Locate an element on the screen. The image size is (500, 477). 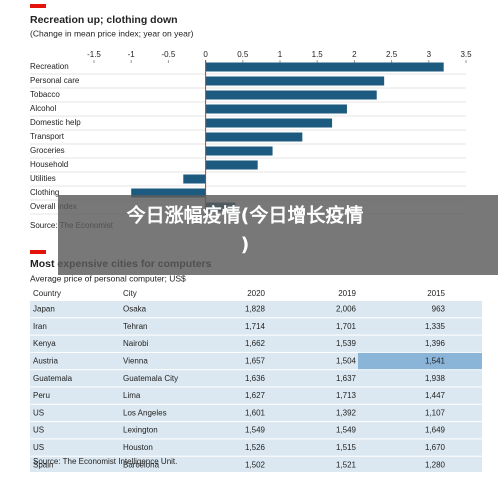
cell: Osaka is located at coordinates (135, 309).